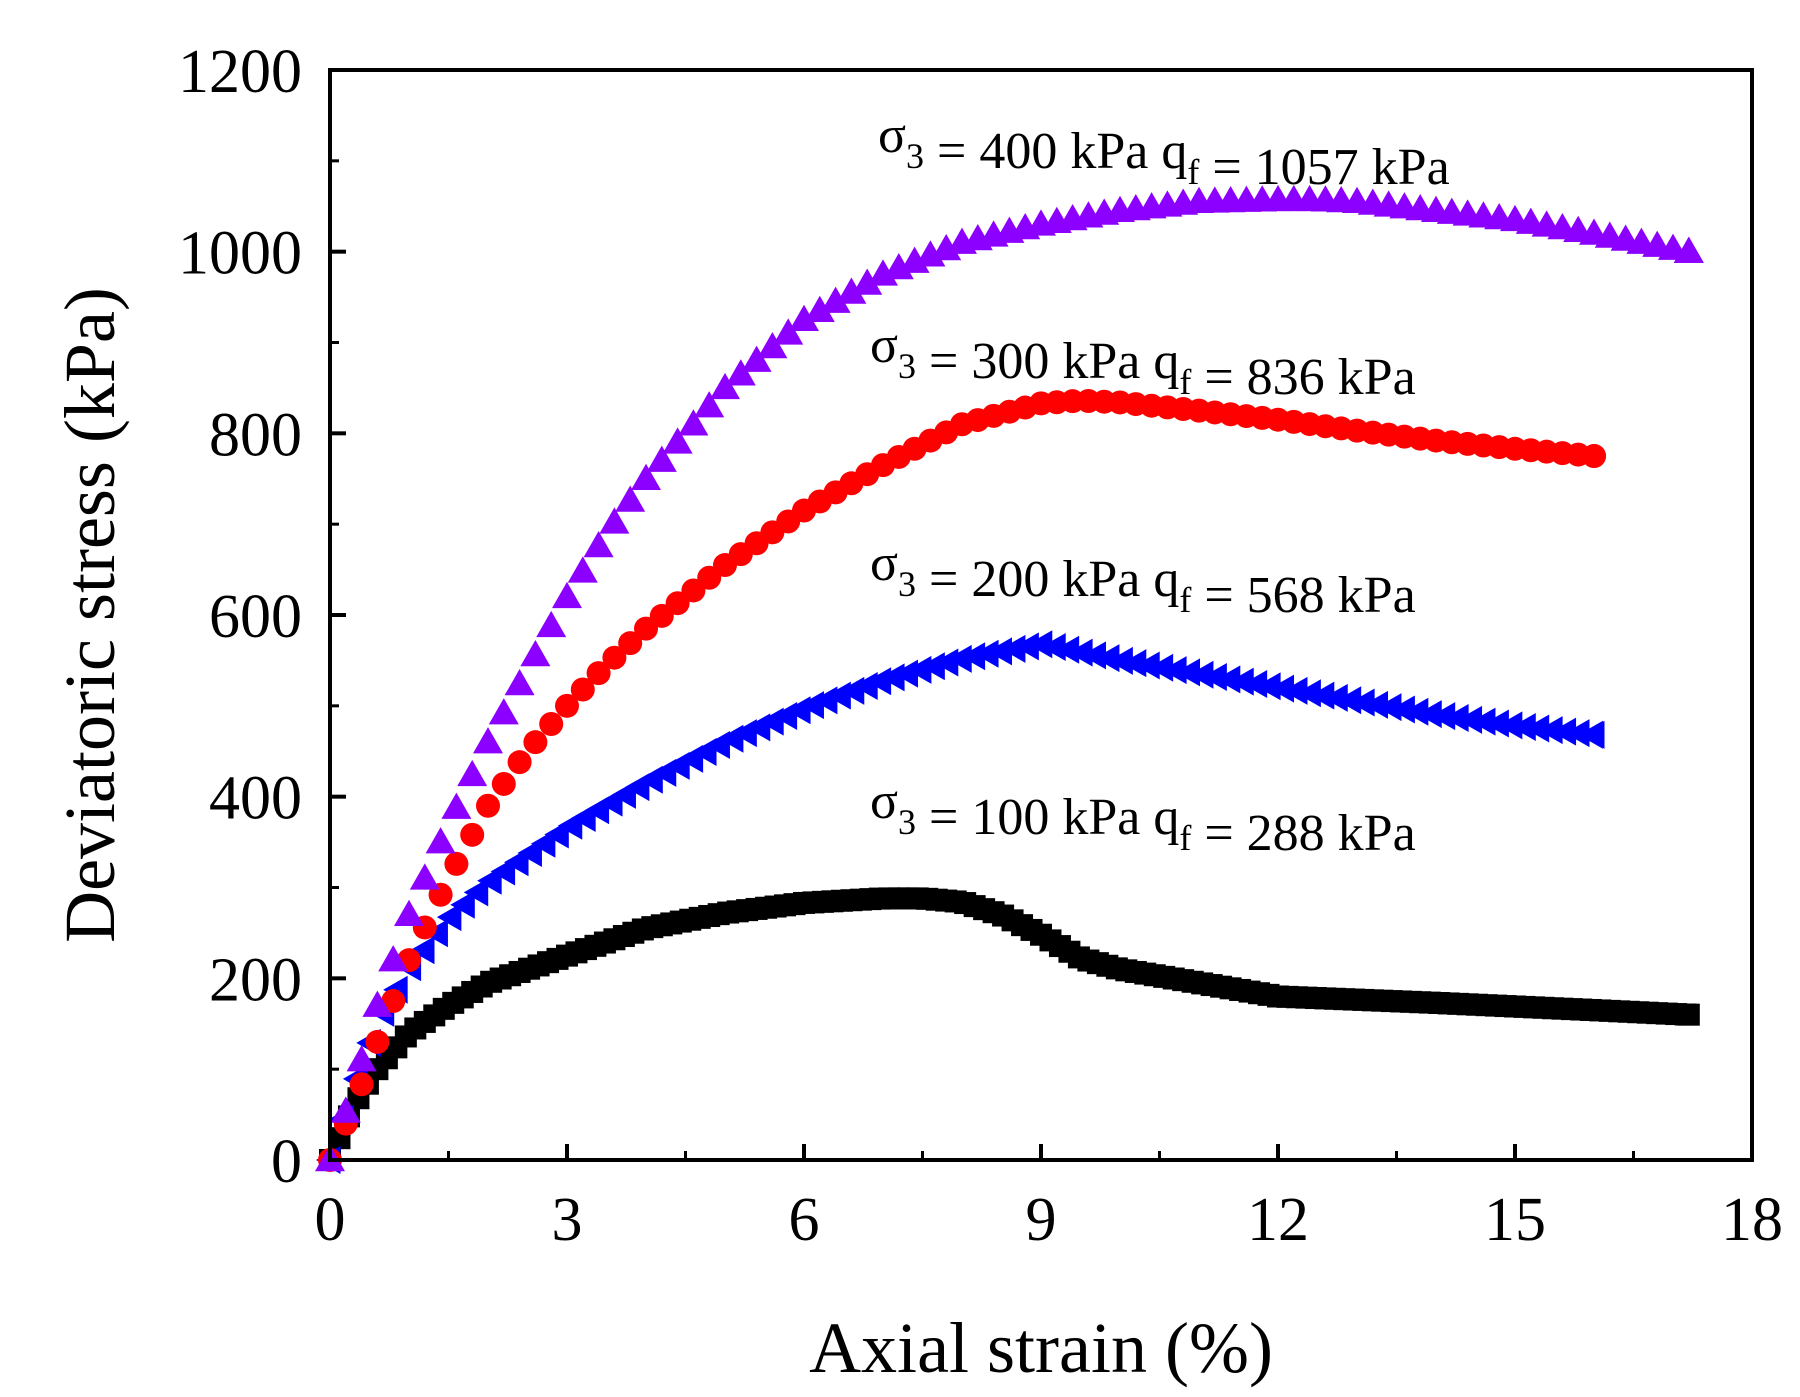 The image size is (1800, 1397). What do you see at coordinates (567, 1220) in the screenshot?
I see `x-tick-label: 3` at bounding box center [567, 1220].